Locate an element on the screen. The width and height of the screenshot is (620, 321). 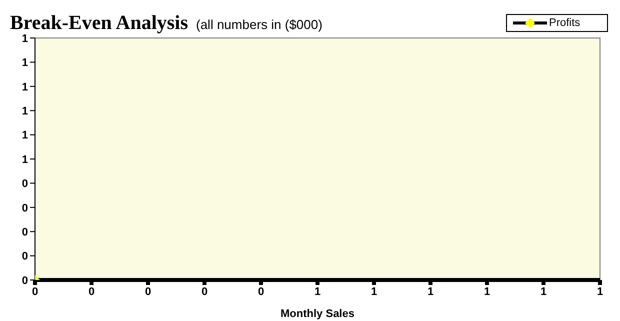
legend-label: Profits is located at coordinates (564, 23).